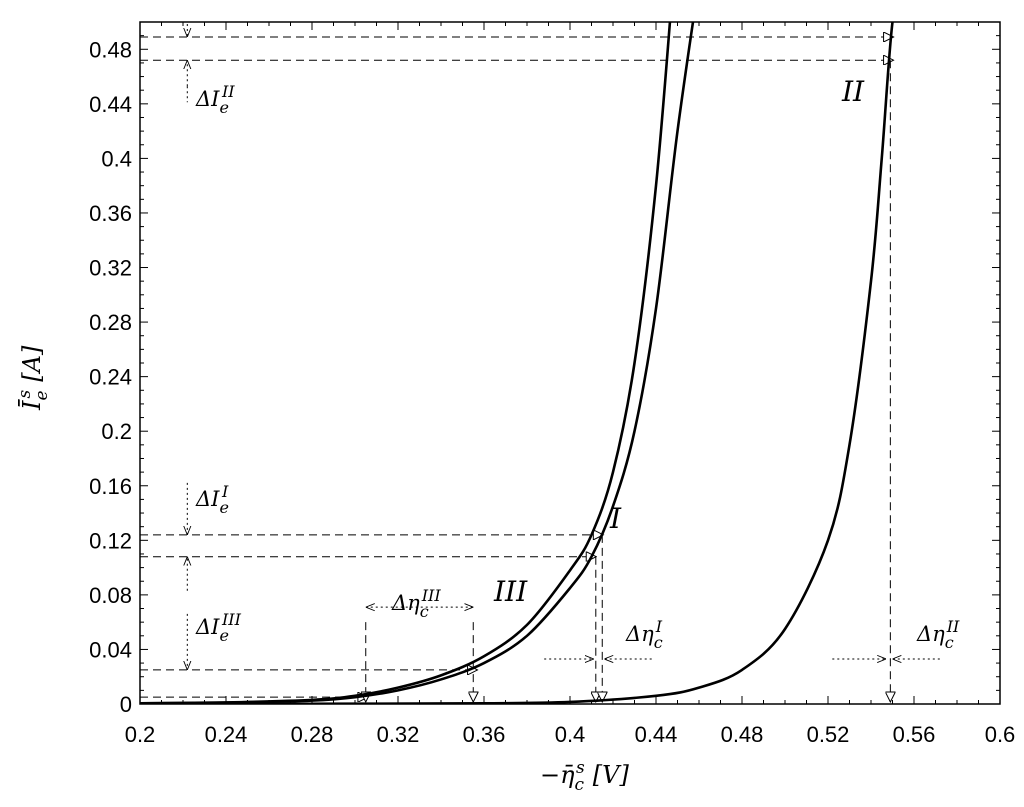 The width and height of the screenshot is (1024, 807). Describe the element at coordinates (938, 634) in the screenshot. I see `annotation-delta-eta-ii: ΔηcII` at that location.